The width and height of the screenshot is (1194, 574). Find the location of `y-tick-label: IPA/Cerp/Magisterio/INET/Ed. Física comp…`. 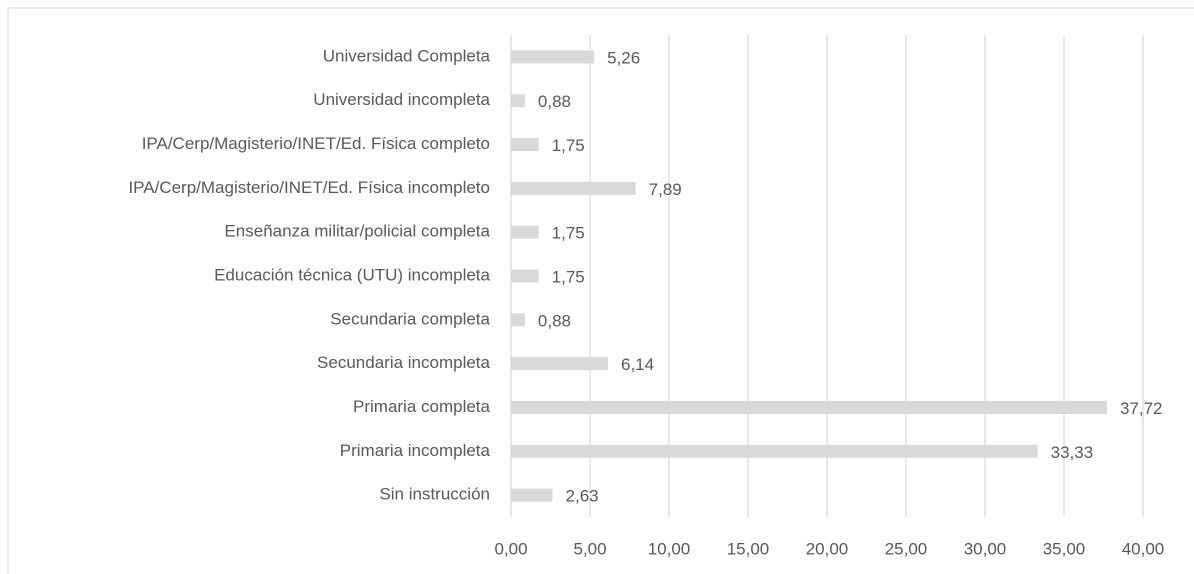

y-tick-label: IPA/Cerp/Magisterio/INET/Ed. Física comp… is located at coordinates (316, 143).